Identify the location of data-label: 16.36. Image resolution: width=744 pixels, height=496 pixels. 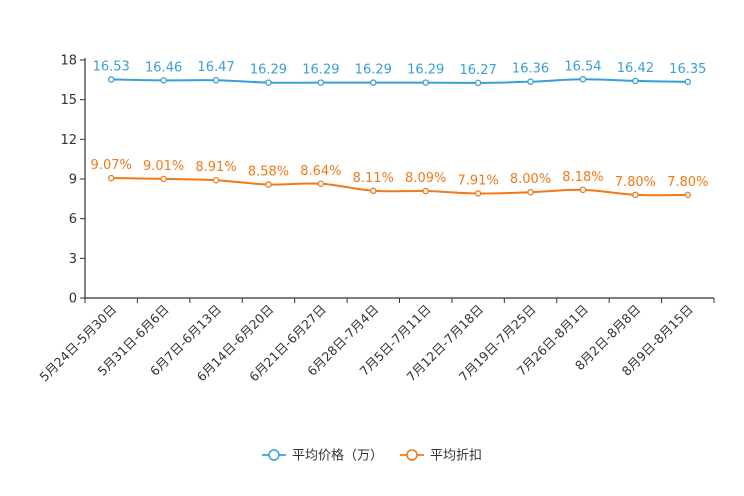
(530, 69).